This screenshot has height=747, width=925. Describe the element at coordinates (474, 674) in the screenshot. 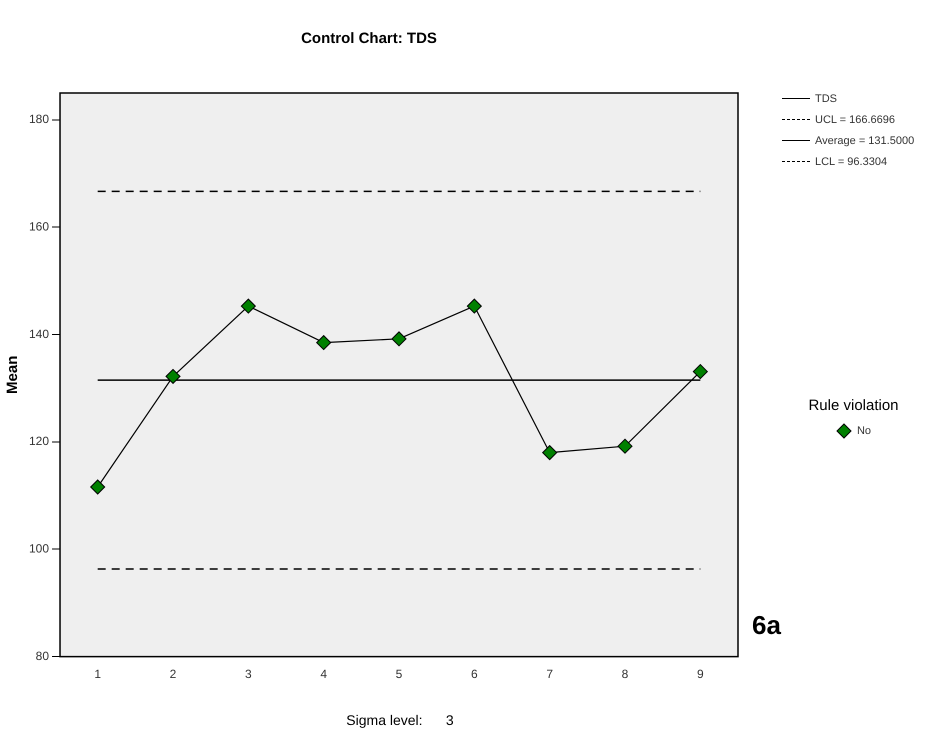

I see `x-tick-label: 6` at that location.